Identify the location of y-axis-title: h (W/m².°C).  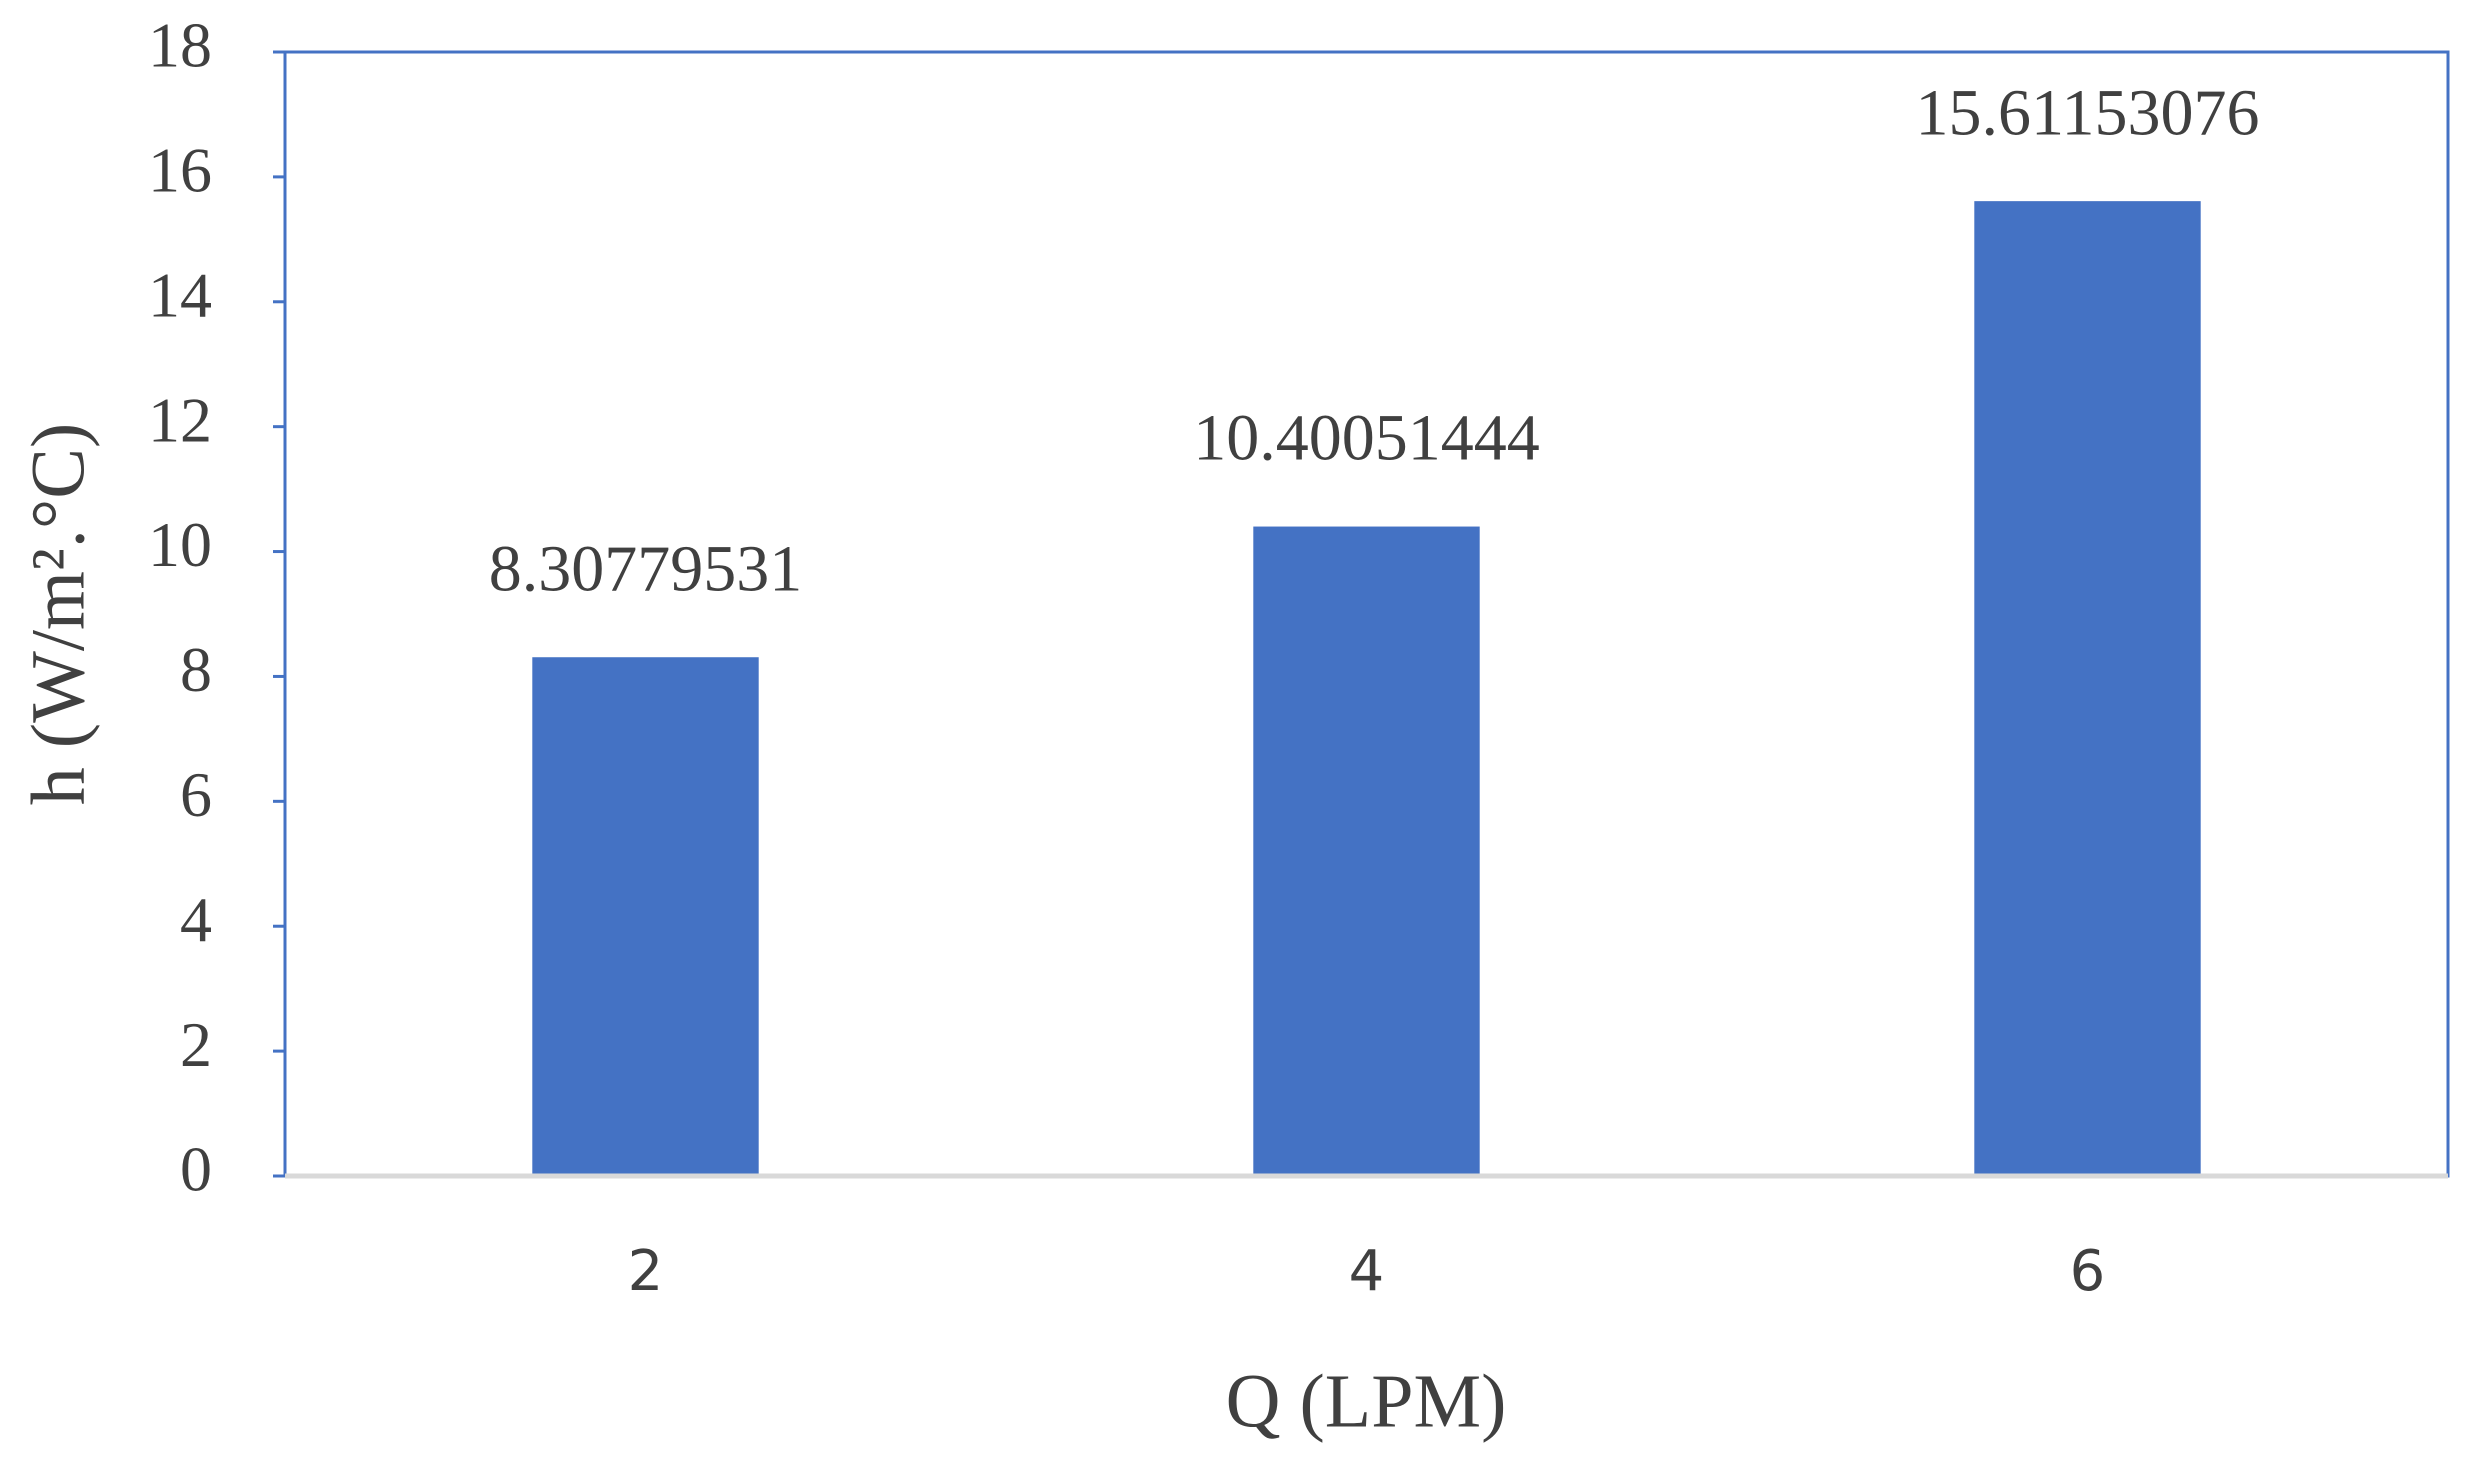
(58, 614).